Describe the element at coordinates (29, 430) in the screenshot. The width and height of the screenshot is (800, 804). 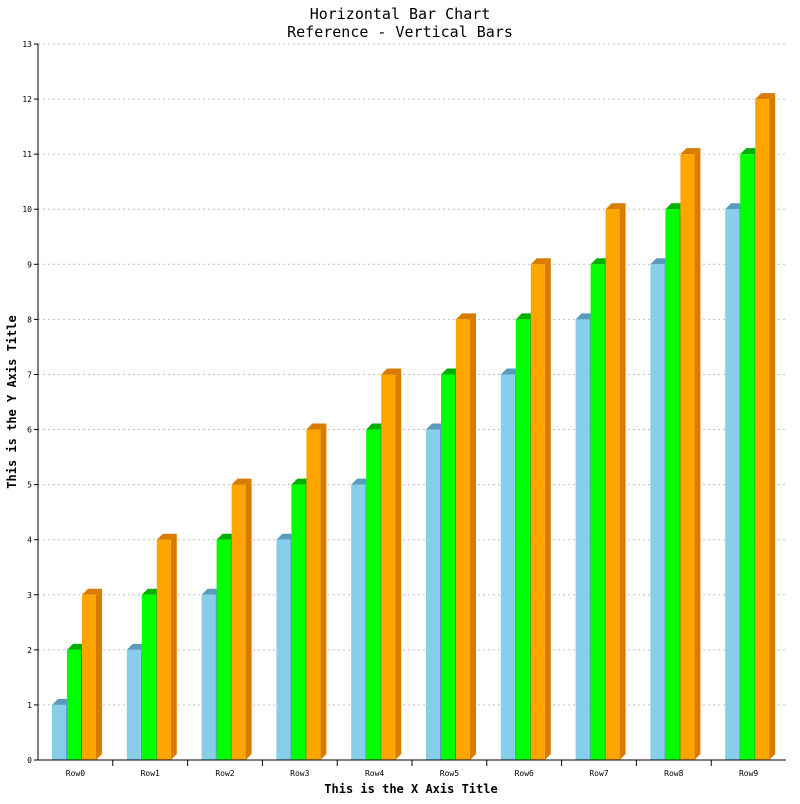
I see `y-tick-label: 6` at that location.